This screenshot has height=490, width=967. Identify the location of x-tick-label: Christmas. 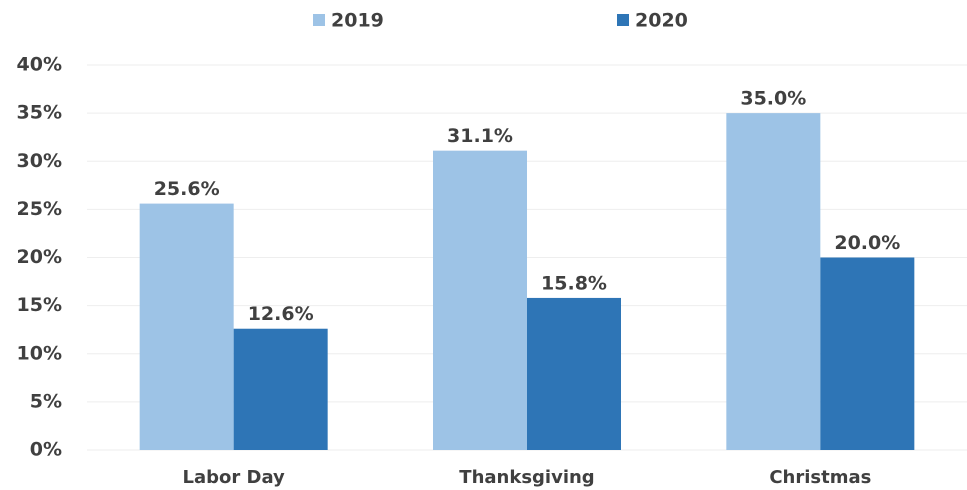
(820, 477).